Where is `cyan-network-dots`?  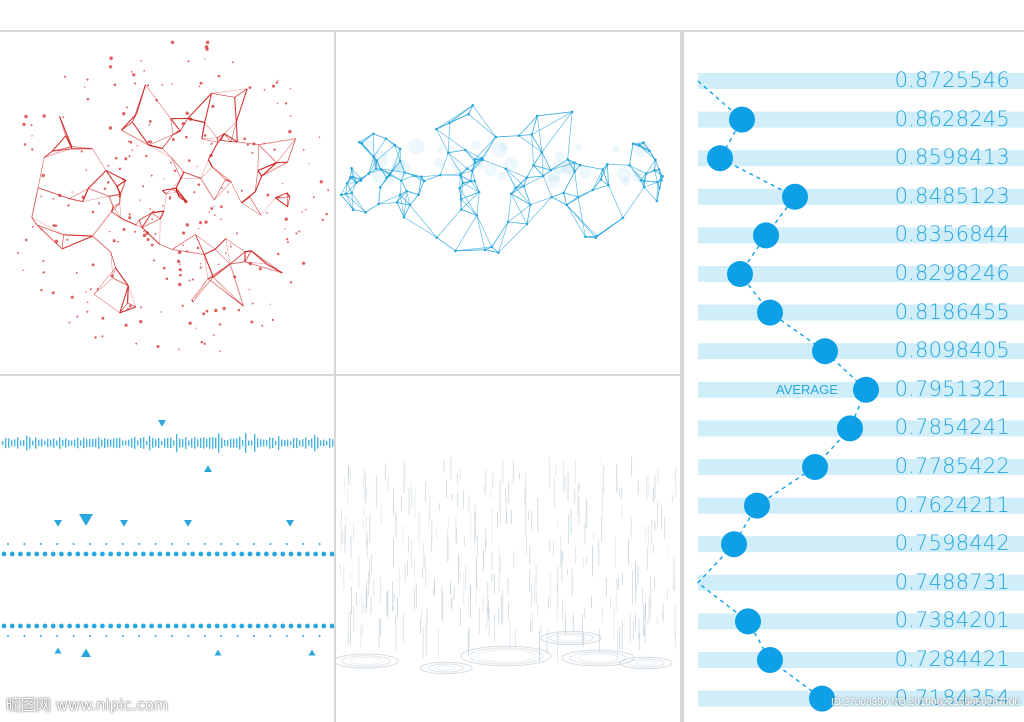 cyan-network-dots is located at coordinates (501, 179).